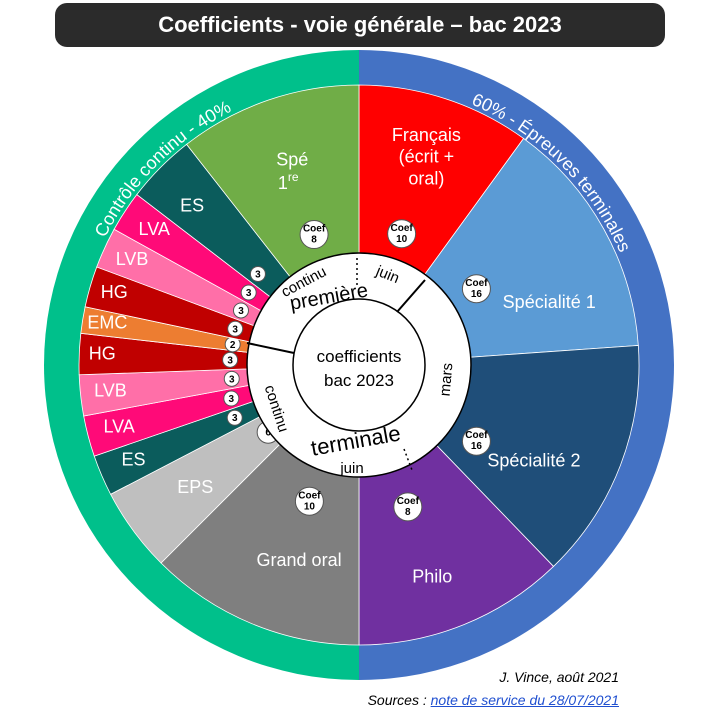 The height and width of the screenshot is (716, 709). I want to click on slice-label-lva-7: LVA, so click(118, 427).